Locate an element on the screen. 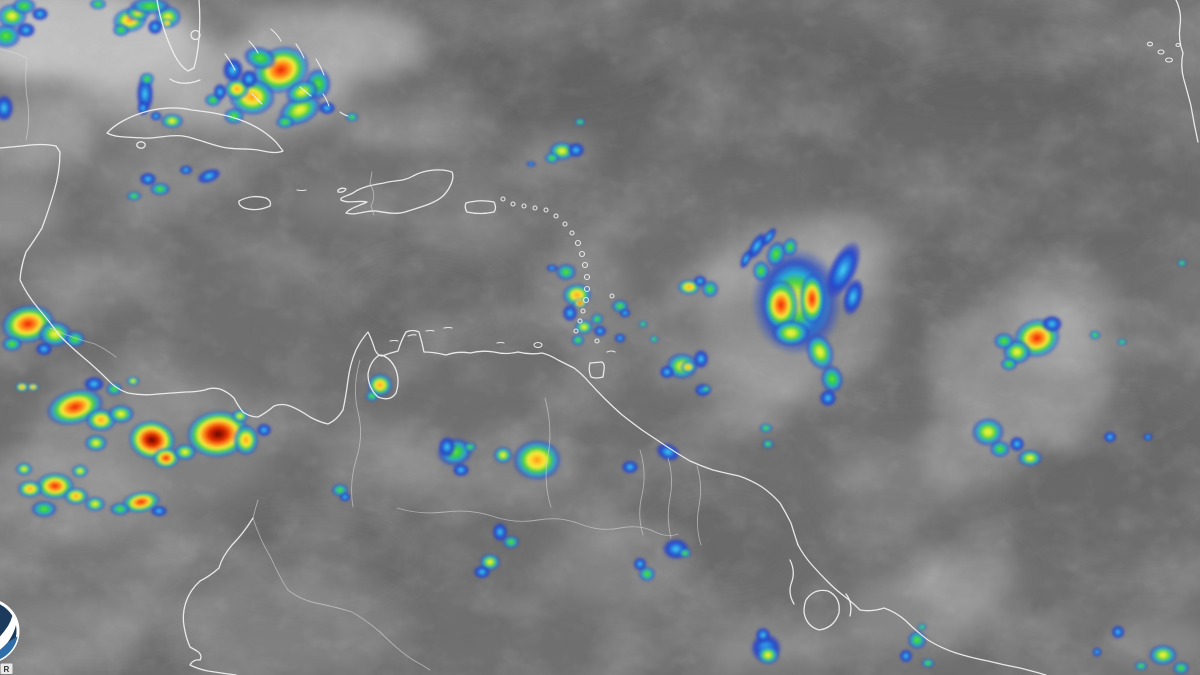 The height and width of the screenshot is (675, 1200). storm-cell-rd11 is located at coordinates (1095, 335).